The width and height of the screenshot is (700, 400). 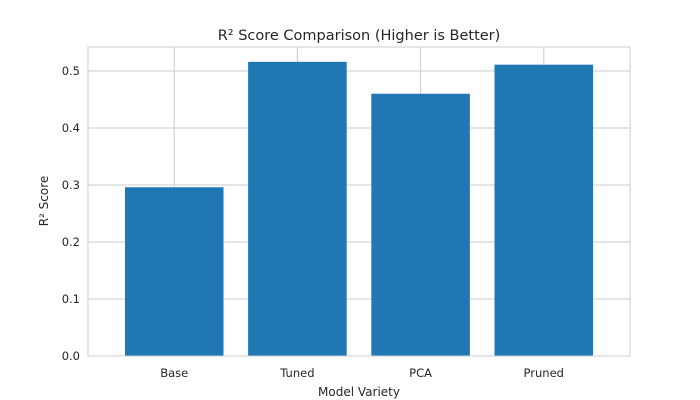 I want to click on y-tick-label: 0.1, so click(x=71, y=299).